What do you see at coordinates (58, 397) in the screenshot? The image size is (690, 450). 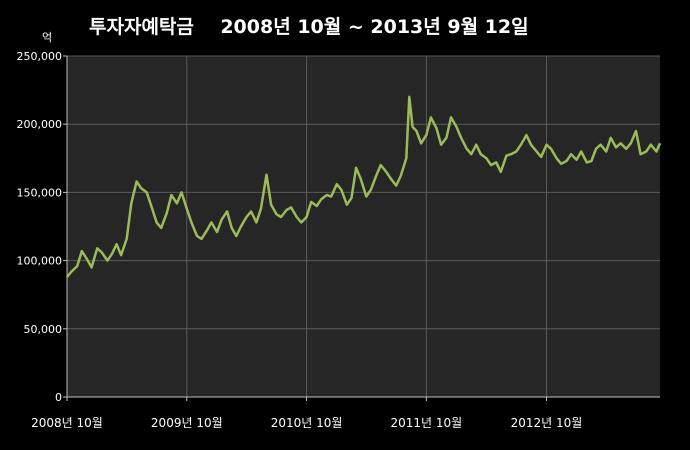 I see `y-tick-label: 0` at bounding box center [58, 397].